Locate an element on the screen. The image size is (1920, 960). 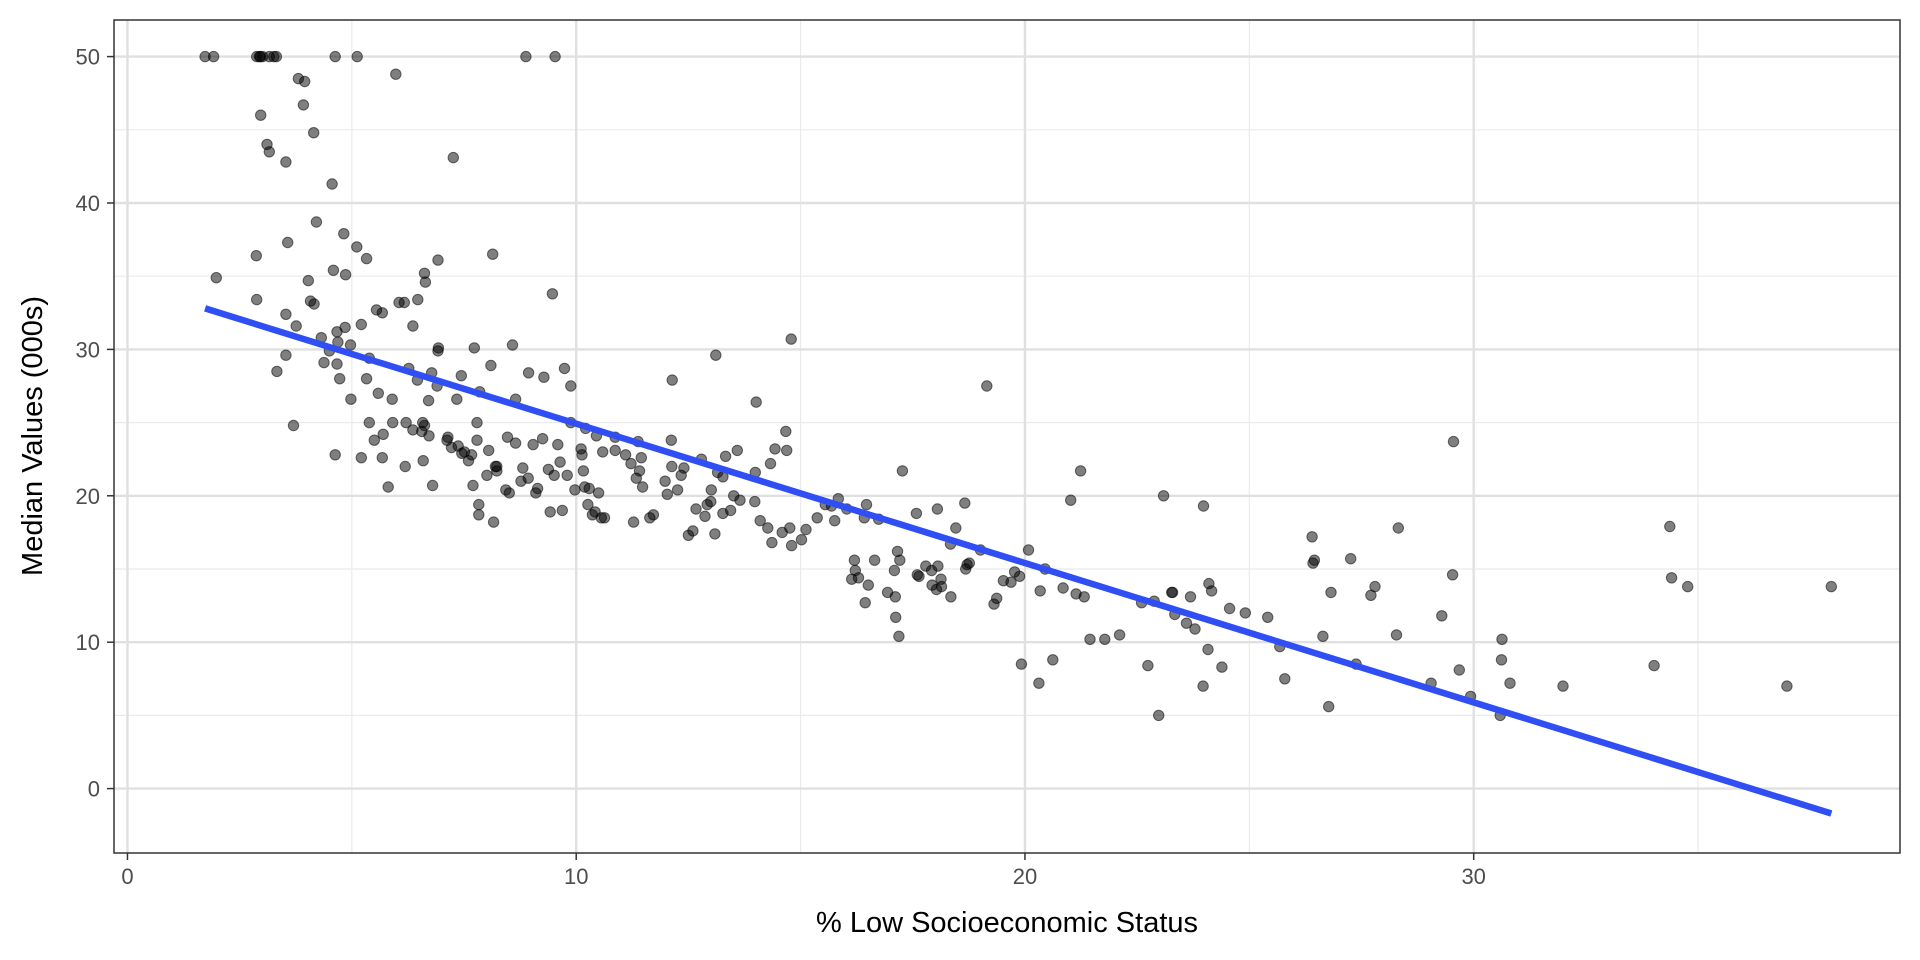
x-axis: 0 10 20 30 is located at coordinates (803, 871).